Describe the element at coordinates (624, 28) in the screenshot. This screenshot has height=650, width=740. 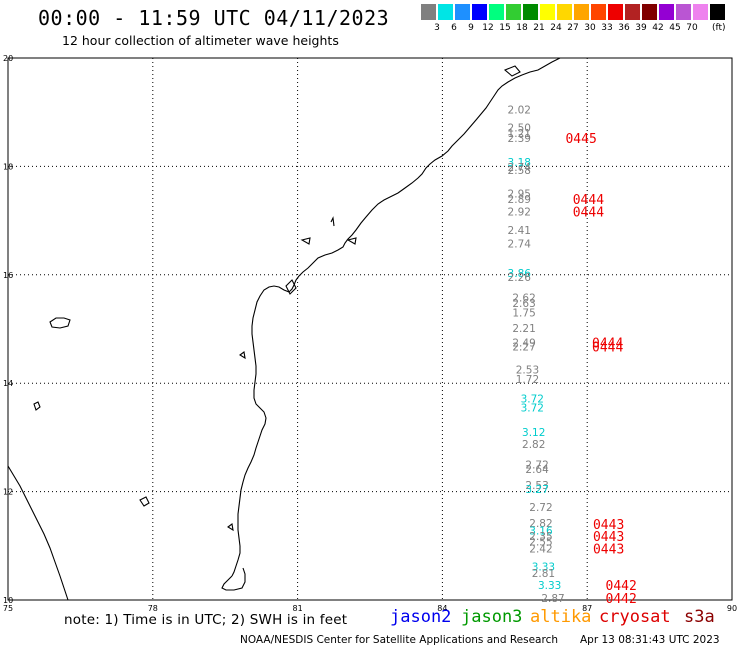
I see `scale-label: 36` at that location.